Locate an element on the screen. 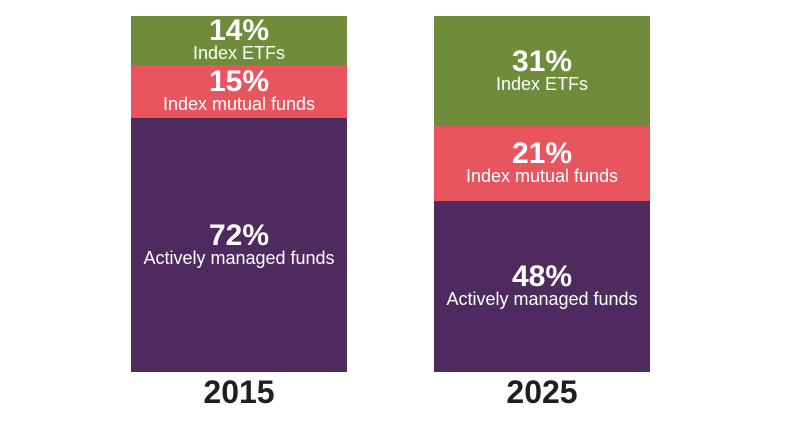 This screenshot has height=423, width=800. bar-segment: 31% Index ETFs is located at coordinates (542, 71).